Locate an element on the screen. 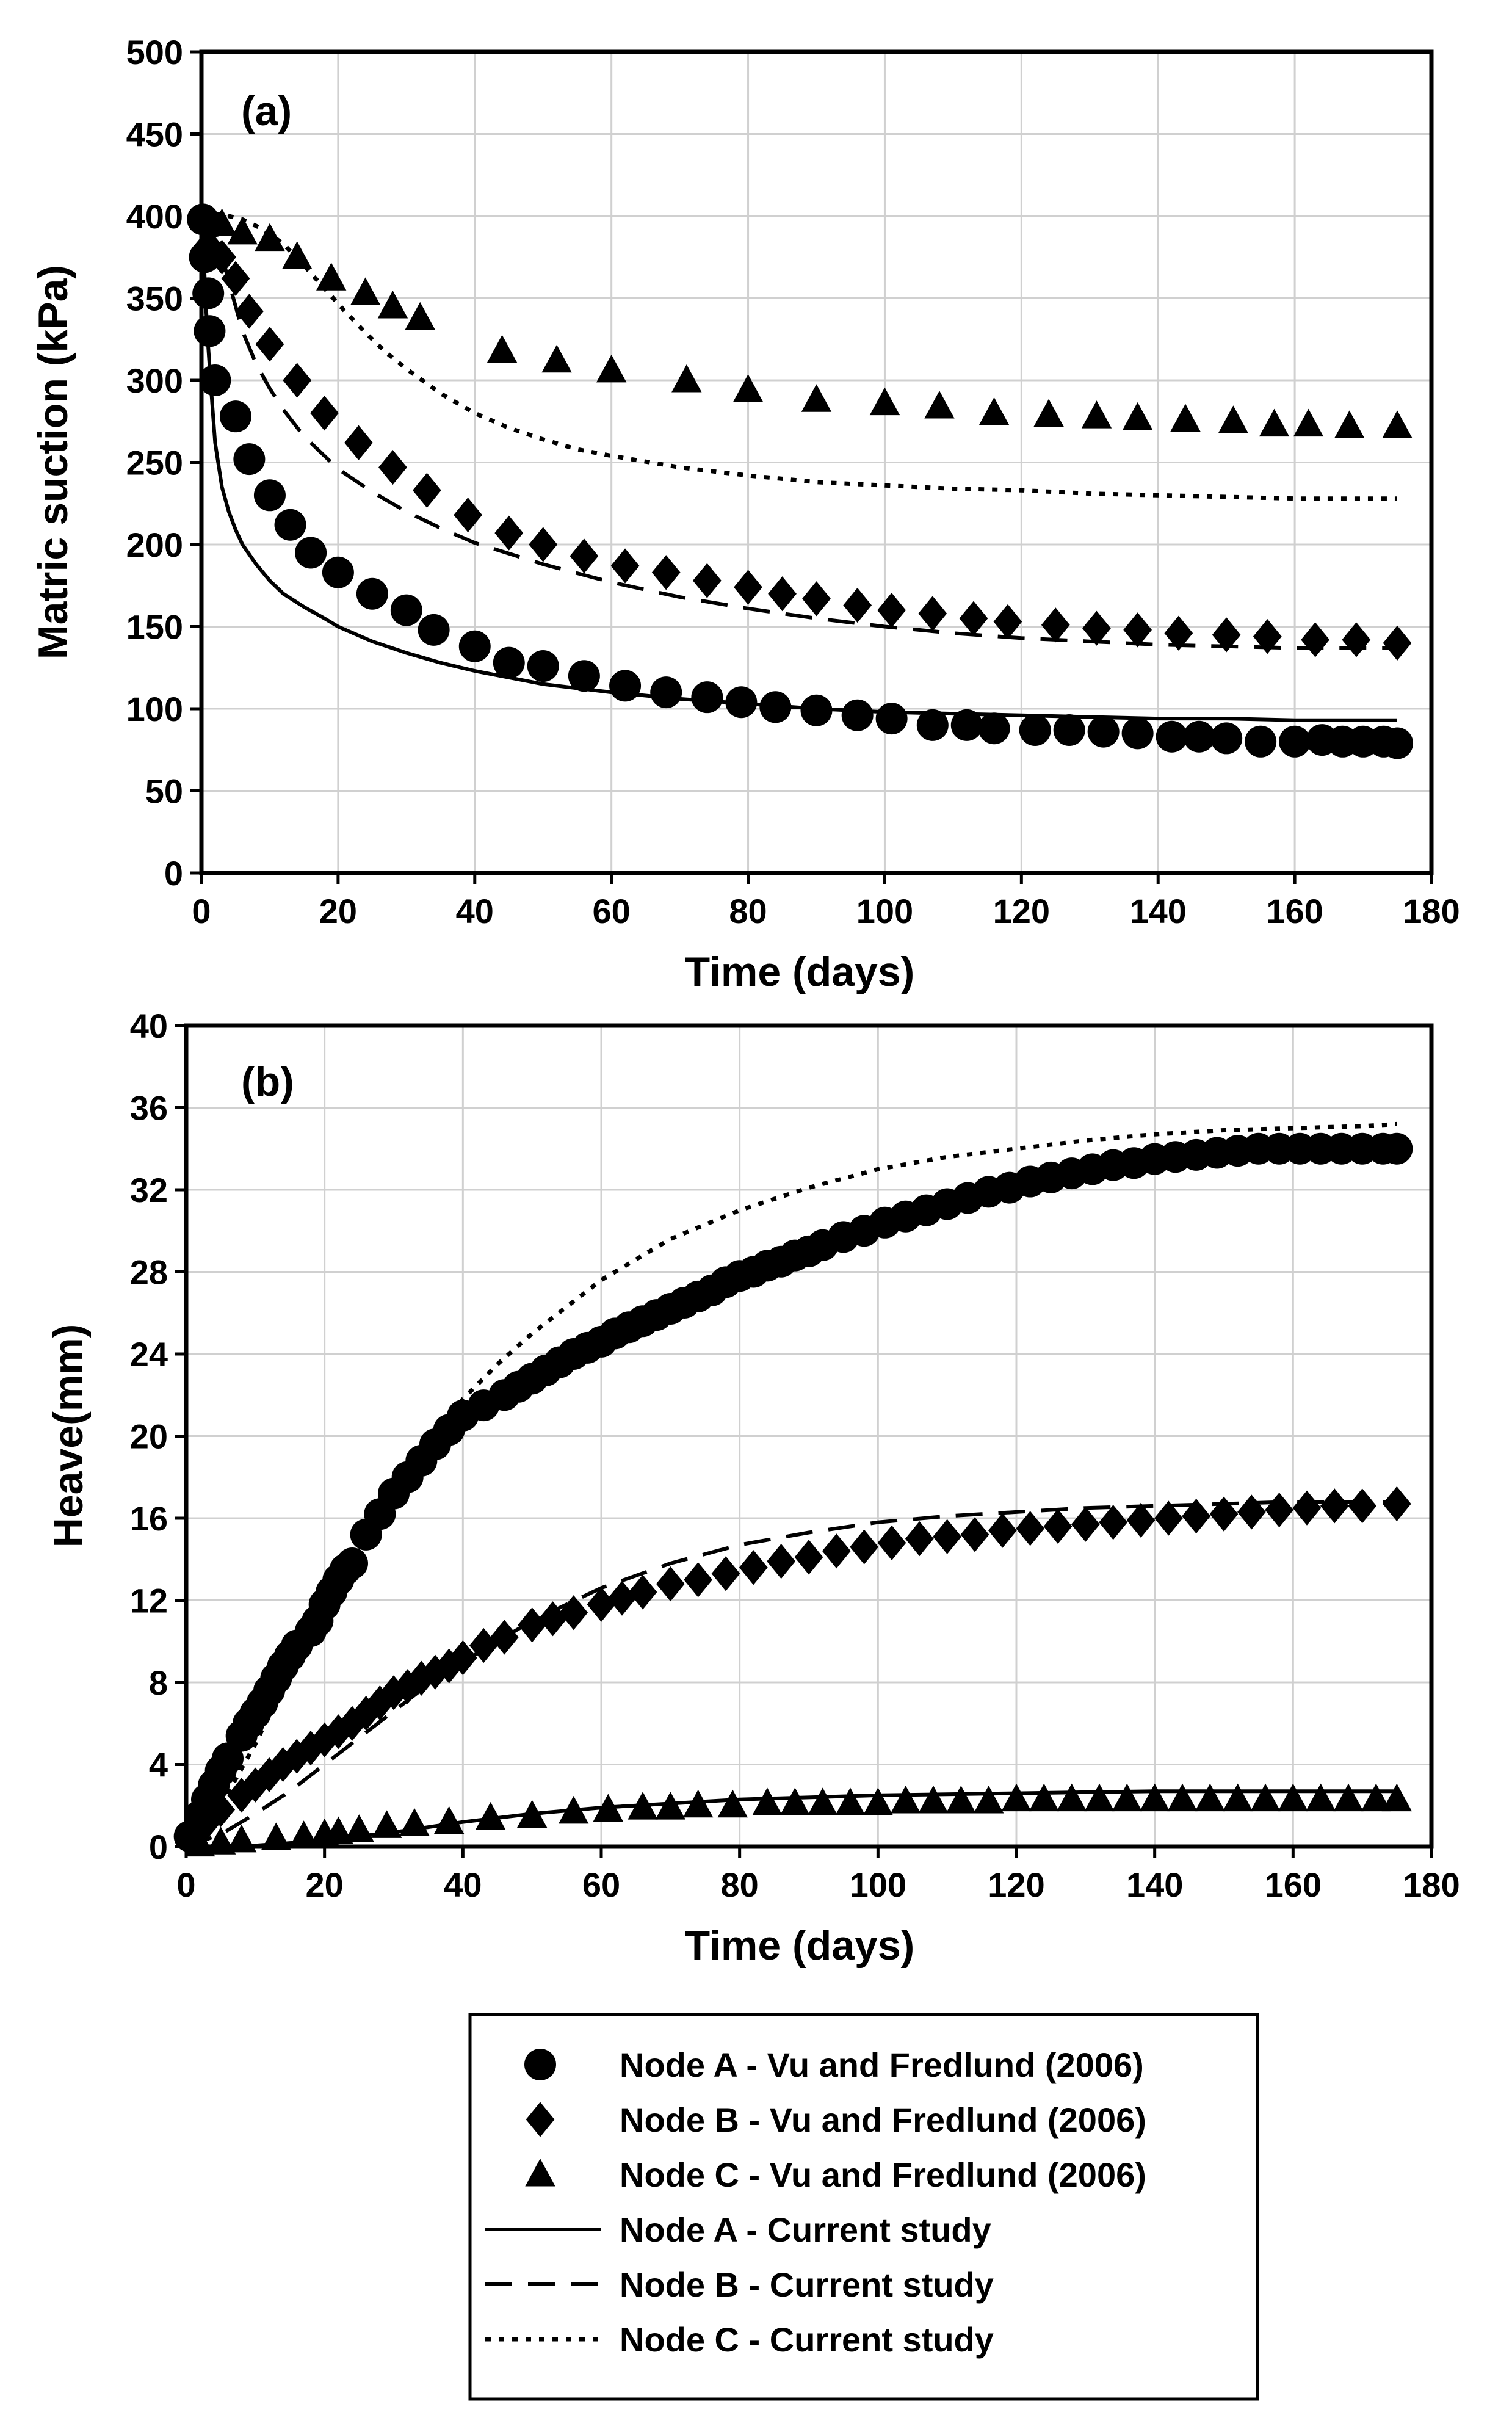 The width and height of the screenshot is (1512, 2418). legend-box is located at coordinates (863, 2207).